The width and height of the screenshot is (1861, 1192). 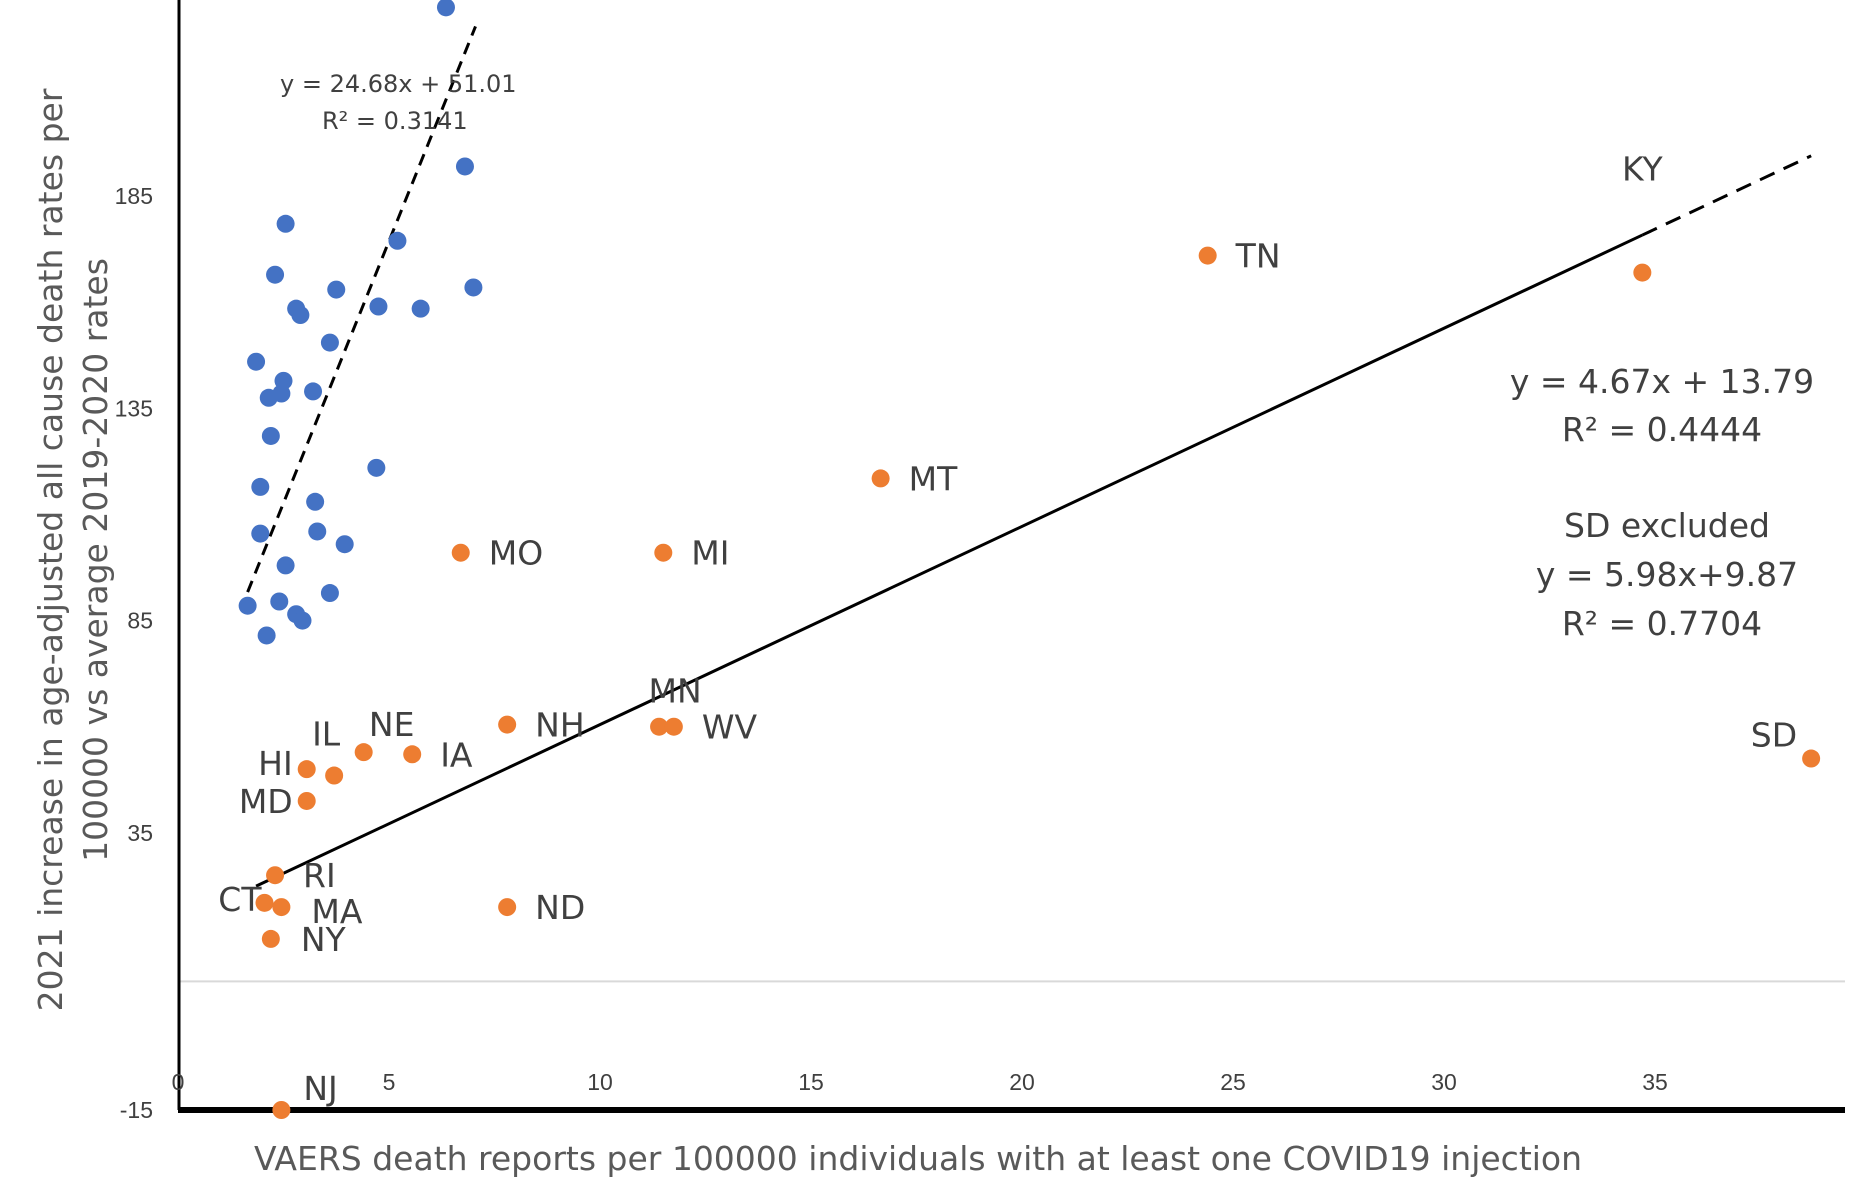 What do you see at coordinates (178, 1082) in the screenshot?
I see `x-tick-label: 0` at bounding box center [178, 1082].